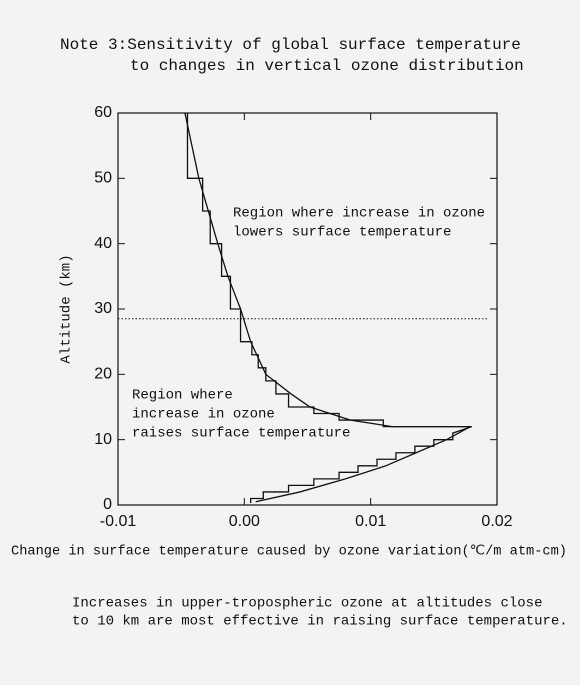 This screenshot has width=580, height=685. What do you see at coordinates (342, 233) in the screenshot?
I see `annotation: lowers surface temperature` at bounding box center [342, 233].